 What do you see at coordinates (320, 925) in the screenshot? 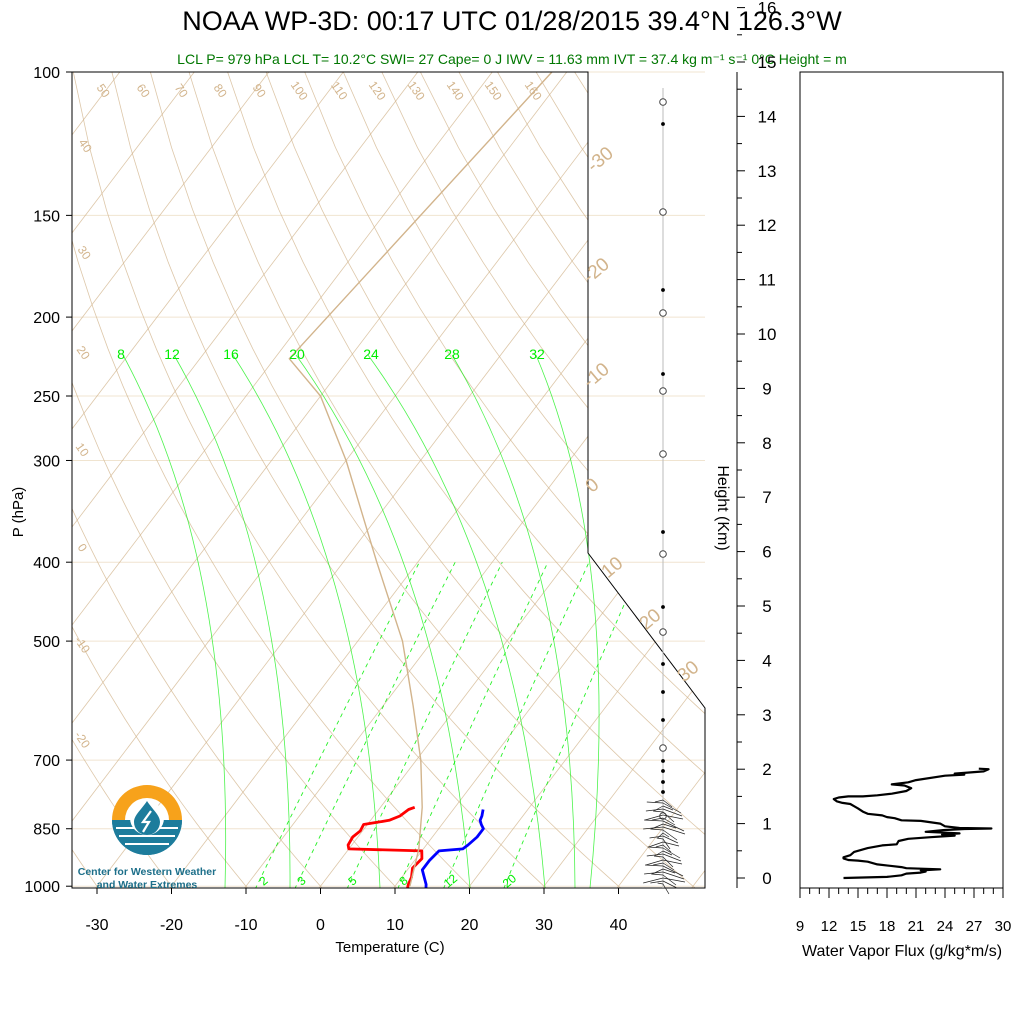
I see `temperature-tick-label: 0` at bounding box center [320, 925].